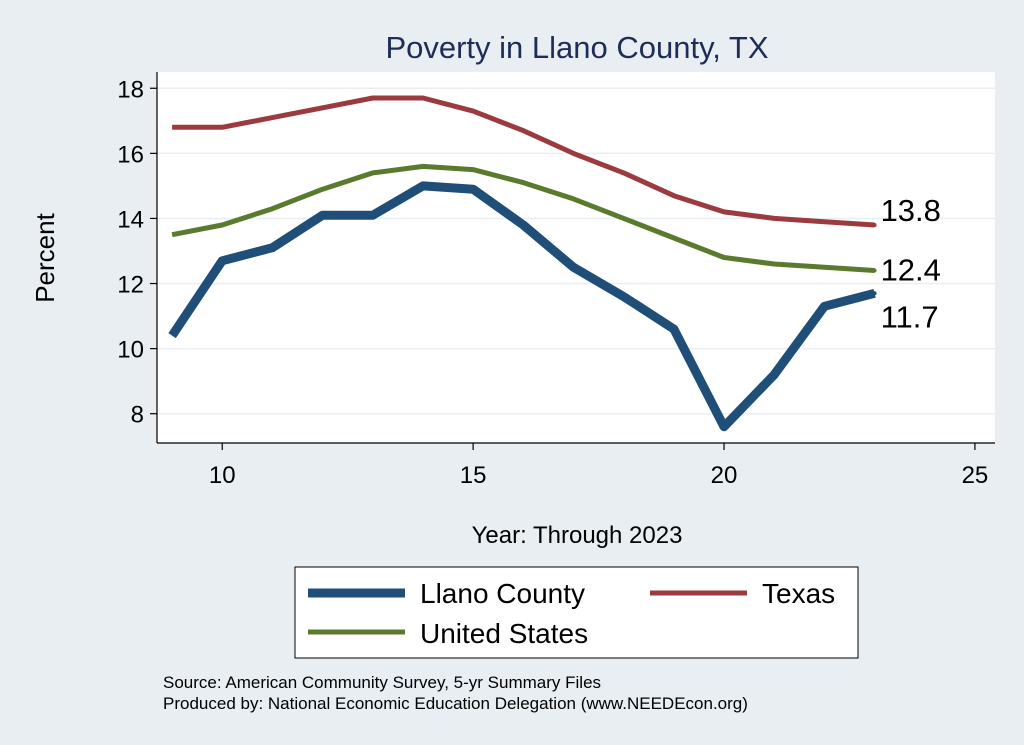 Image resolution: width=1024 pixels, height=745 pixels. What do you see at coordinates (798, 593) in the screenshot?
I see `legend-label-texas: Texas` at bounding box center [798, 593].